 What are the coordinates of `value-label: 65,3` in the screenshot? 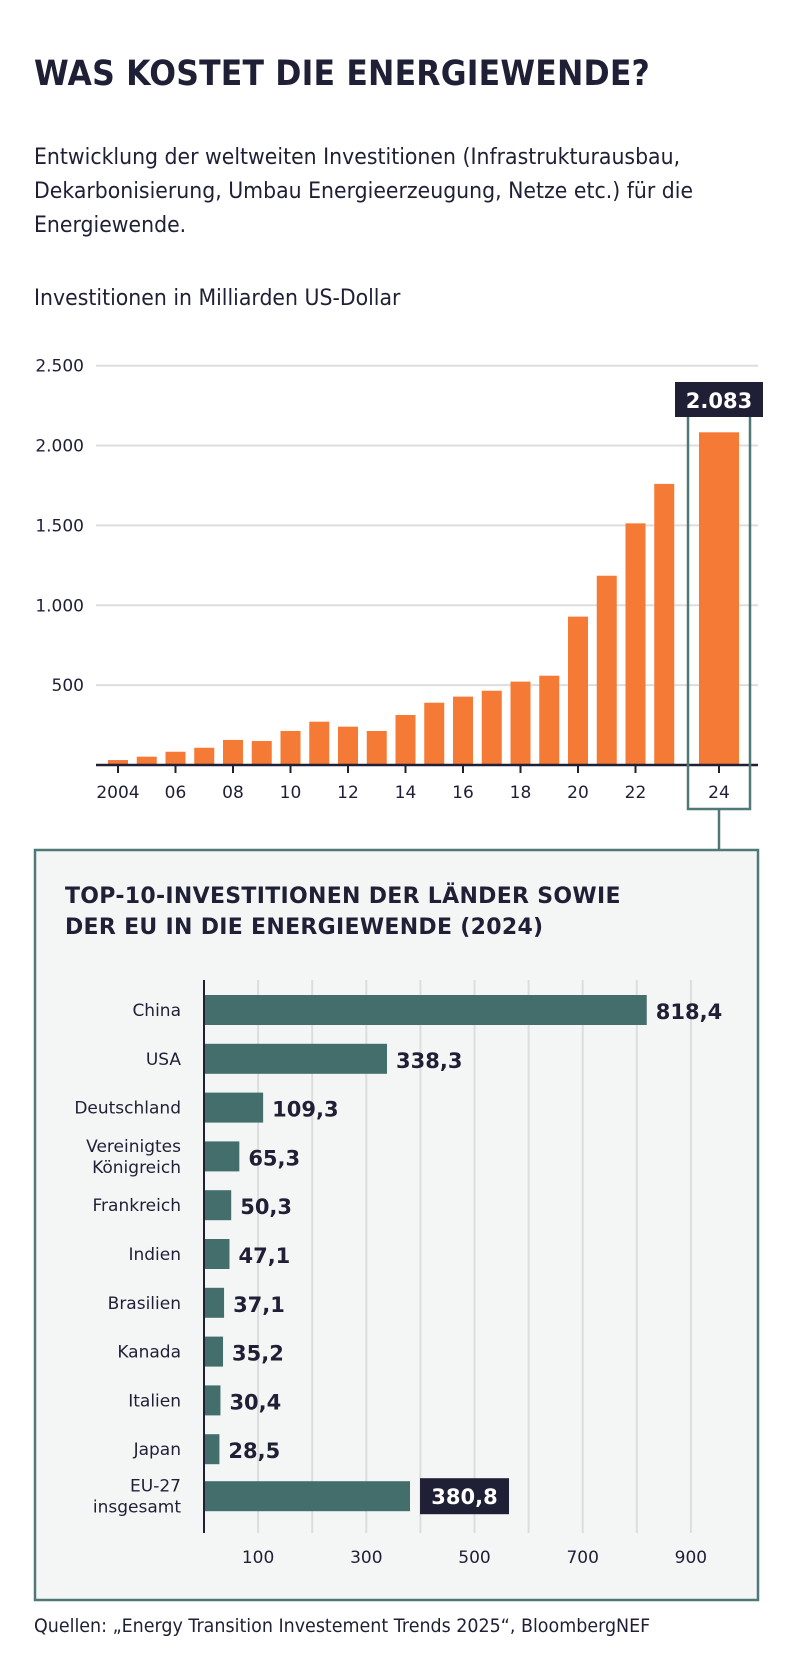 It's located at (274, 1158).